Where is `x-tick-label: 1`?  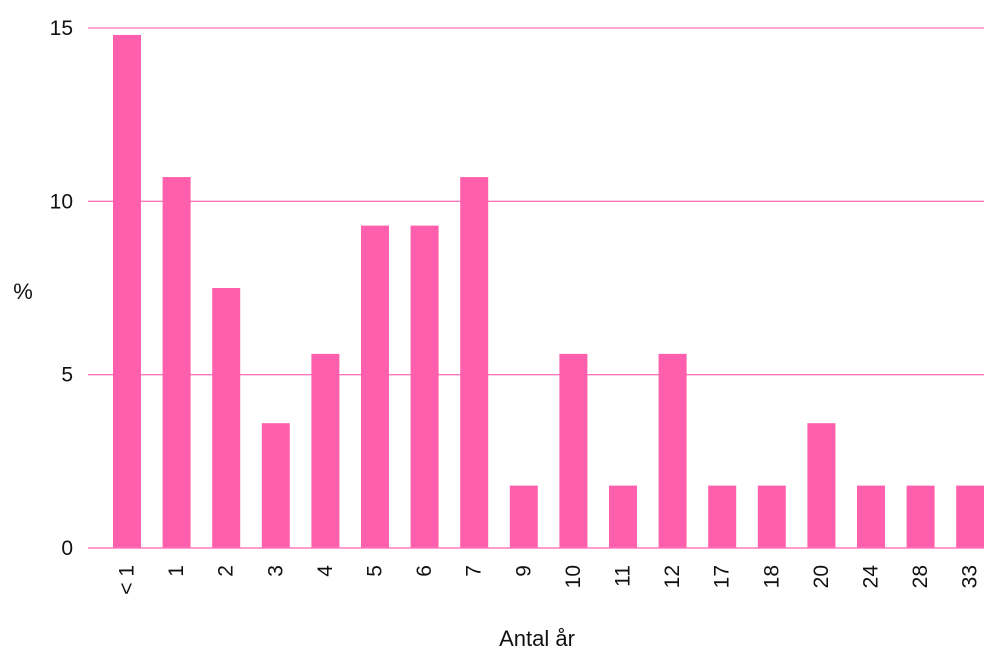
x-tick-label: 1 is located at coordinates (176, 571).